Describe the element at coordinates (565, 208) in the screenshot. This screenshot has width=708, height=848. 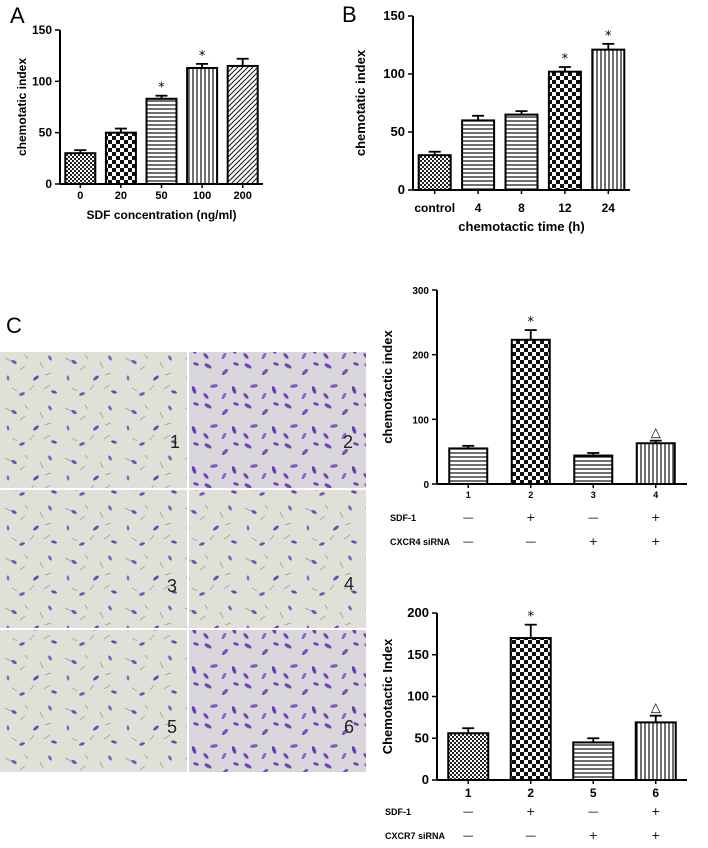
I see `x-tick-label: 12` at that location.